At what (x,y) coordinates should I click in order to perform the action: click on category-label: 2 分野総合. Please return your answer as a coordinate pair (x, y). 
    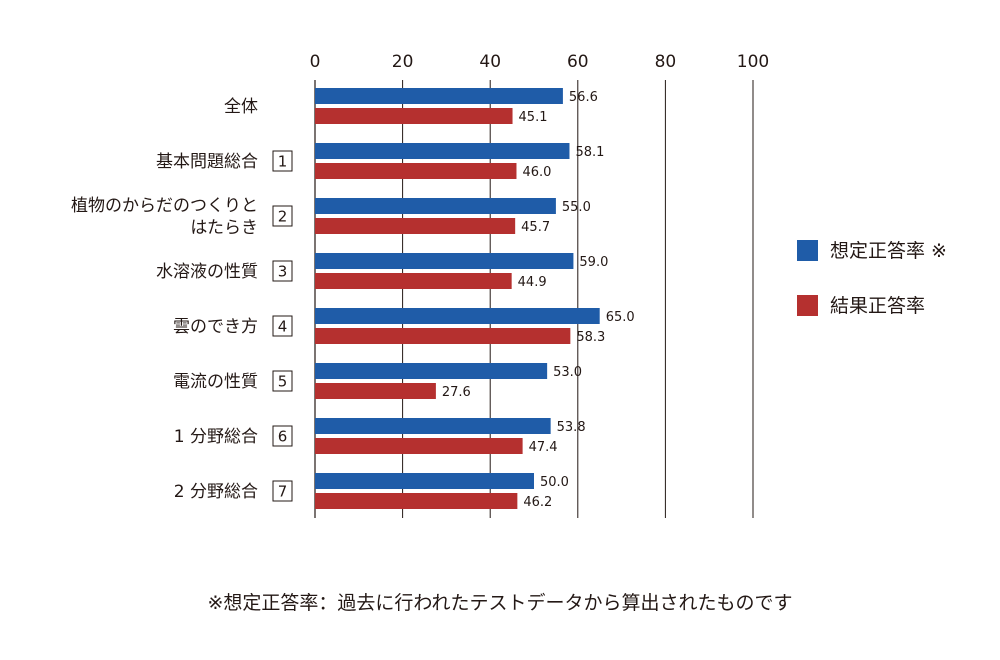
    Looking at the image, I should click on (216, 492).